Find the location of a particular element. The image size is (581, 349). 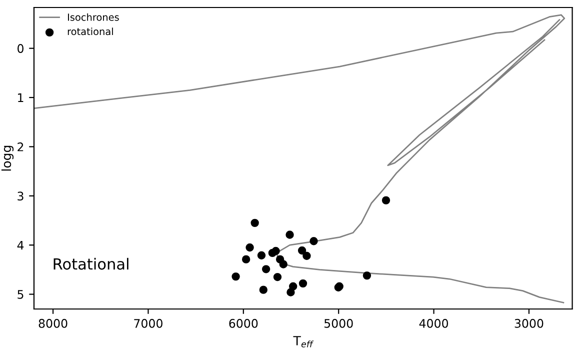

x-tick-label: 8000 is located at coordinates (53, 323).